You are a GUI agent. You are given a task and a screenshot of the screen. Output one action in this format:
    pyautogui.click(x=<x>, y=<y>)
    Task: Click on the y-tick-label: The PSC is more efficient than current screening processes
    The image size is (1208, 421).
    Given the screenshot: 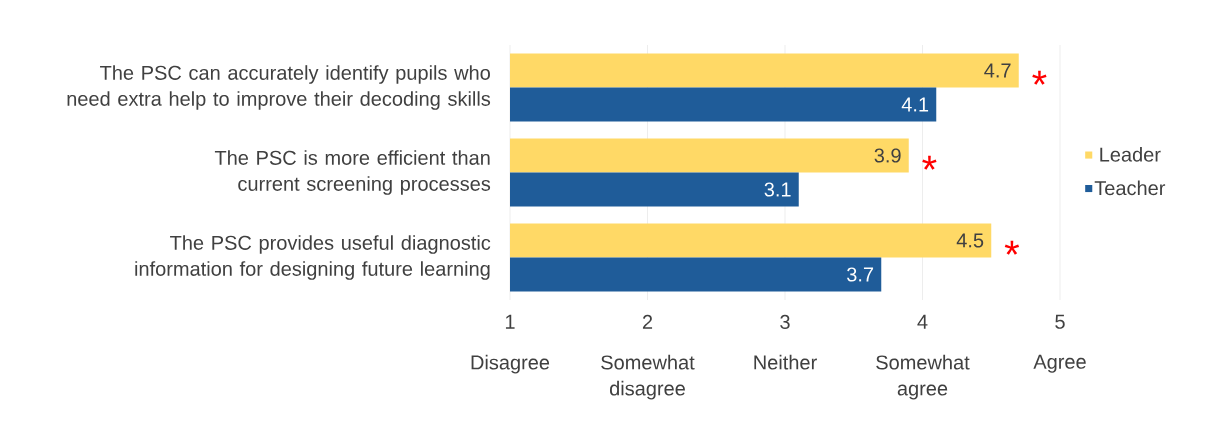 What is the action you would take?
    pyautogui.click(x=352, y=172)
    